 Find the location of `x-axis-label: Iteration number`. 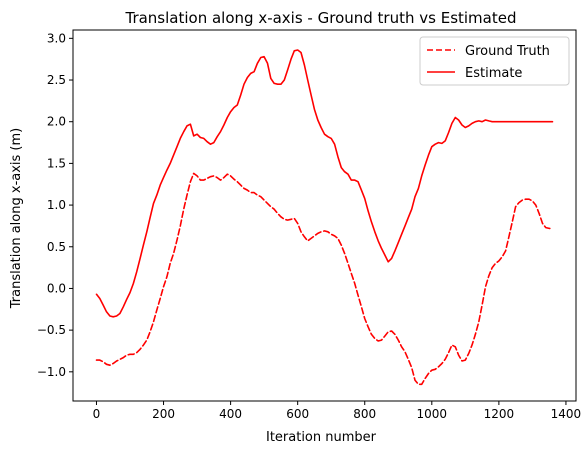

x-axis-label: Iteration number is located at coordinates (321, 437).